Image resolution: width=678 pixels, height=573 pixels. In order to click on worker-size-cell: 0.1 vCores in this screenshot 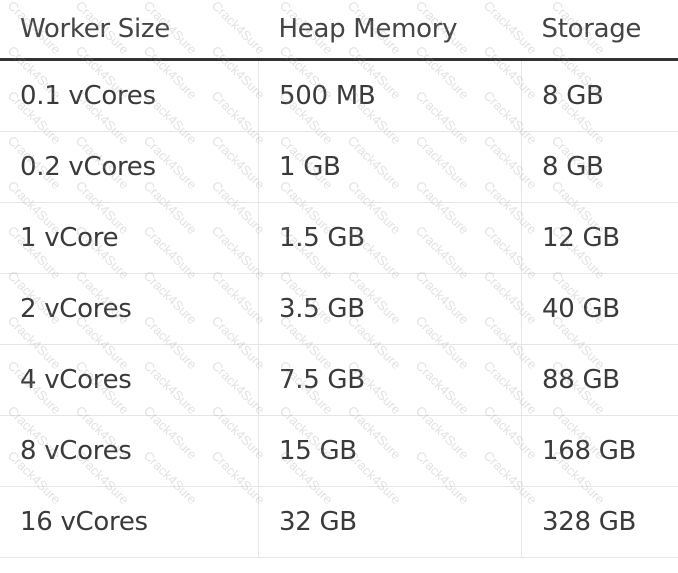, I will do `click(129, 95)`.